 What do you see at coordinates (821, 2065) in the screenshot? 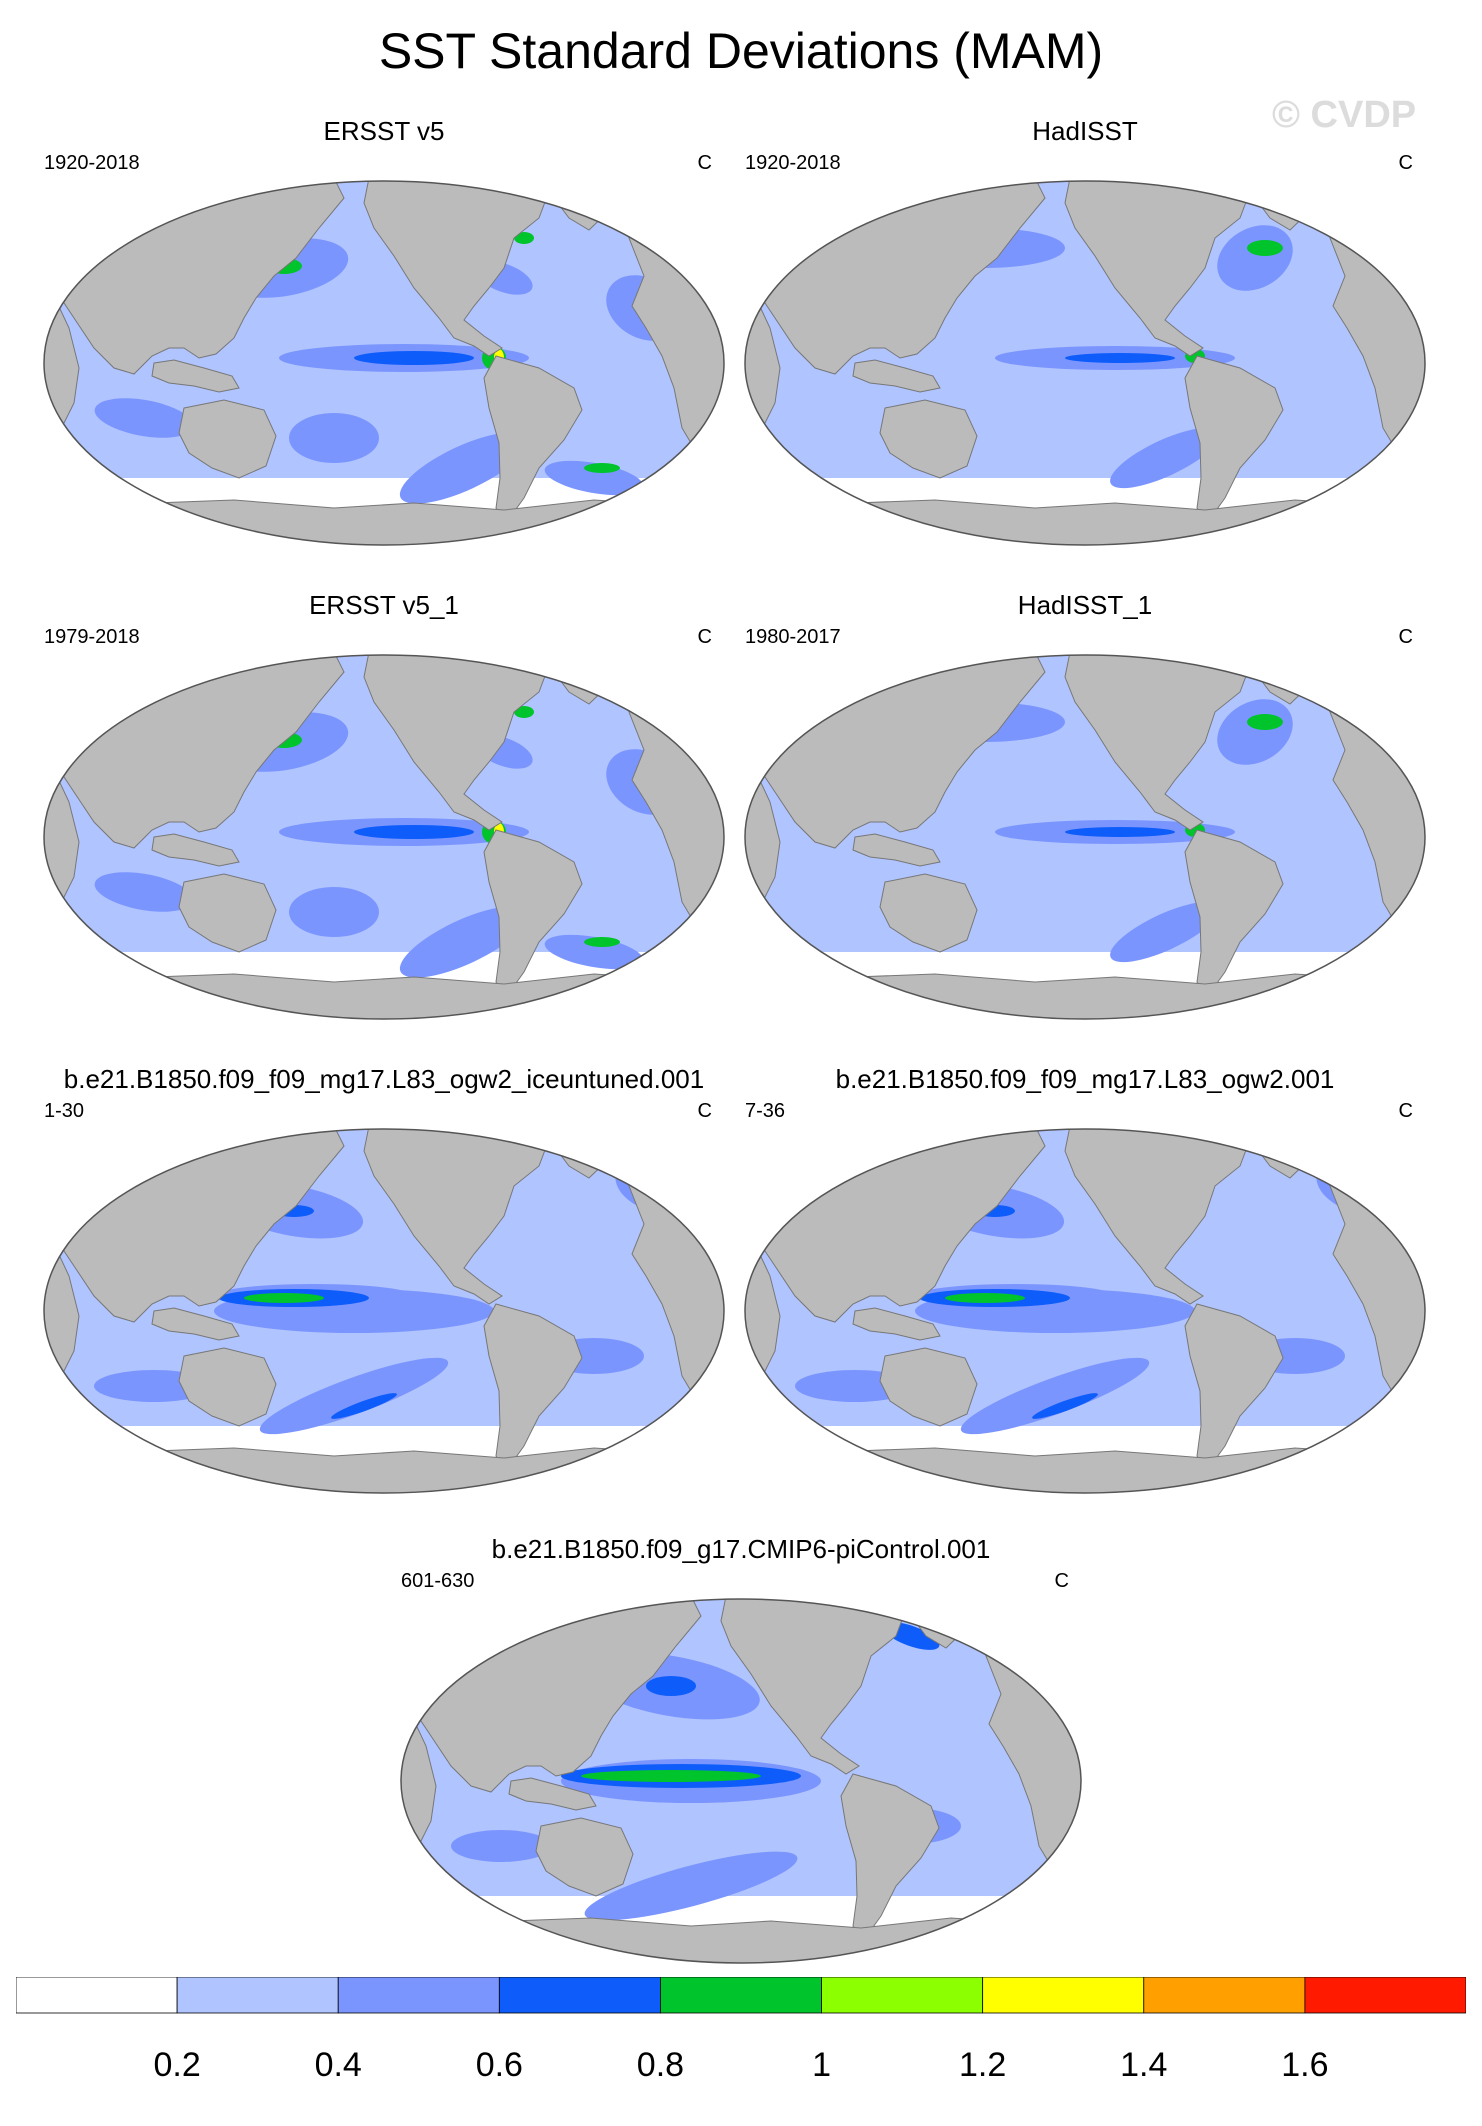
I see `colorbar-tick-label: 1` at bounding box center [821, 2065].